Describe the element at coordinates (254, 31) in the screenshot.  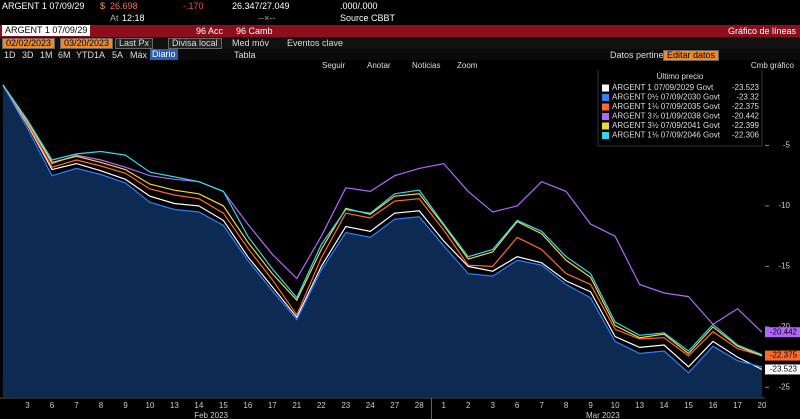
I see `change-button: 96 Camb` at that location.